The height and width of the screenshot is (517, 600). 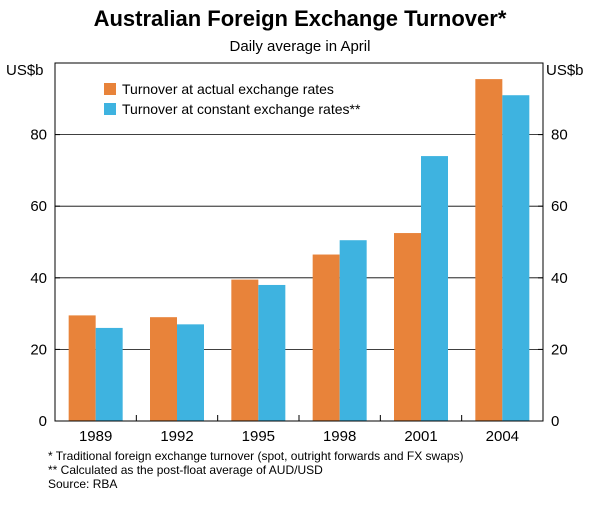 What do you see at coordinates (163, 369) in the screenshot?
I see `bar-actual-1992` at bounding box center [163, 369].